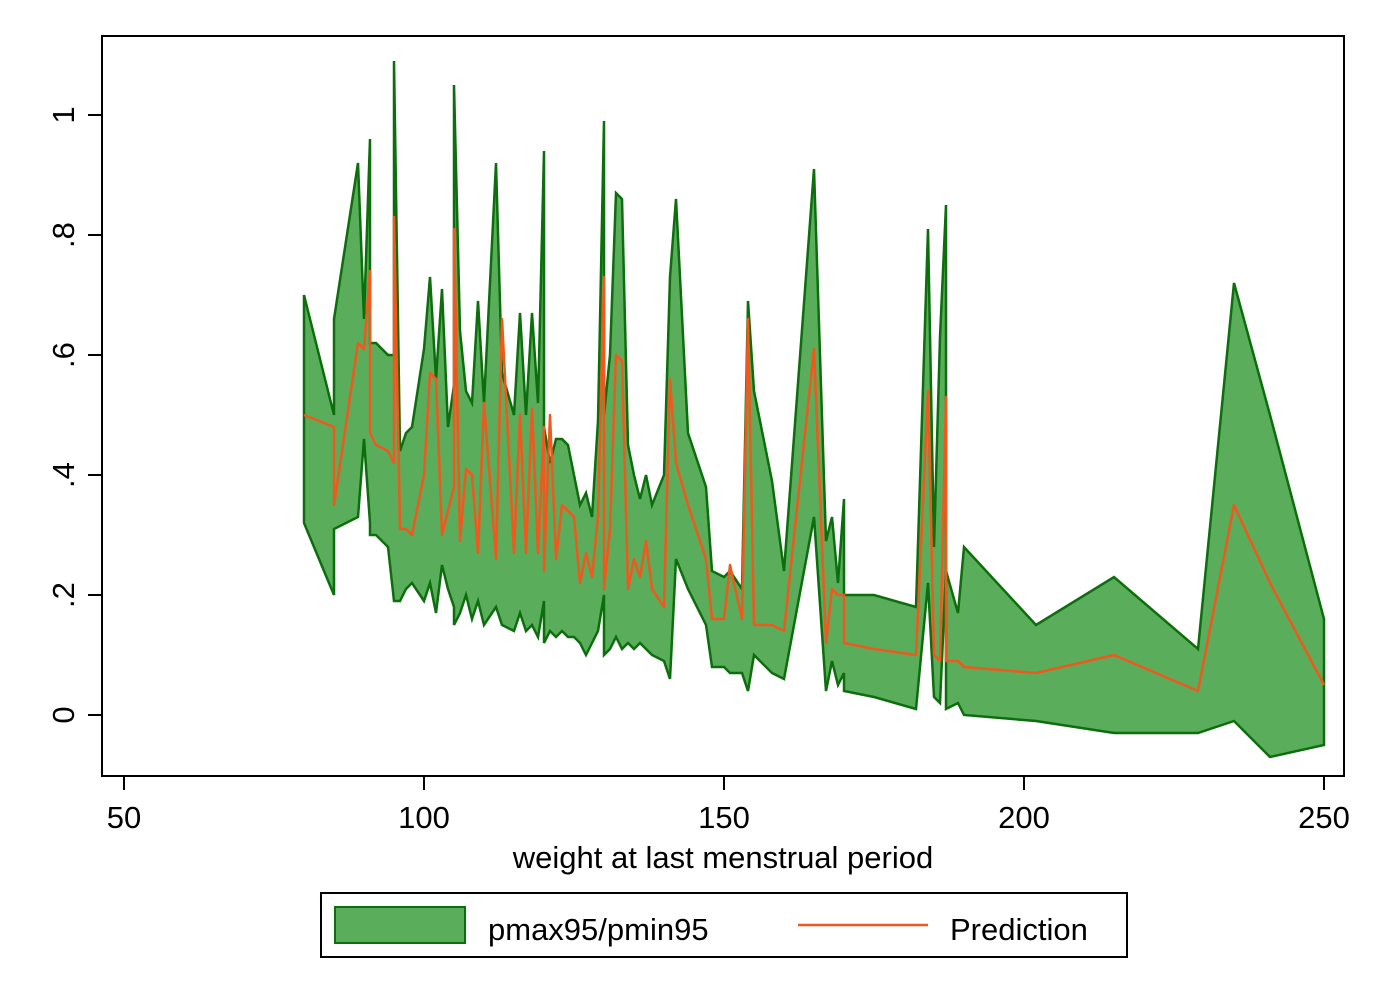 This screenshot has height=1007, width=1384. I want to click on y-tick-label: 1, so click(63, 114).